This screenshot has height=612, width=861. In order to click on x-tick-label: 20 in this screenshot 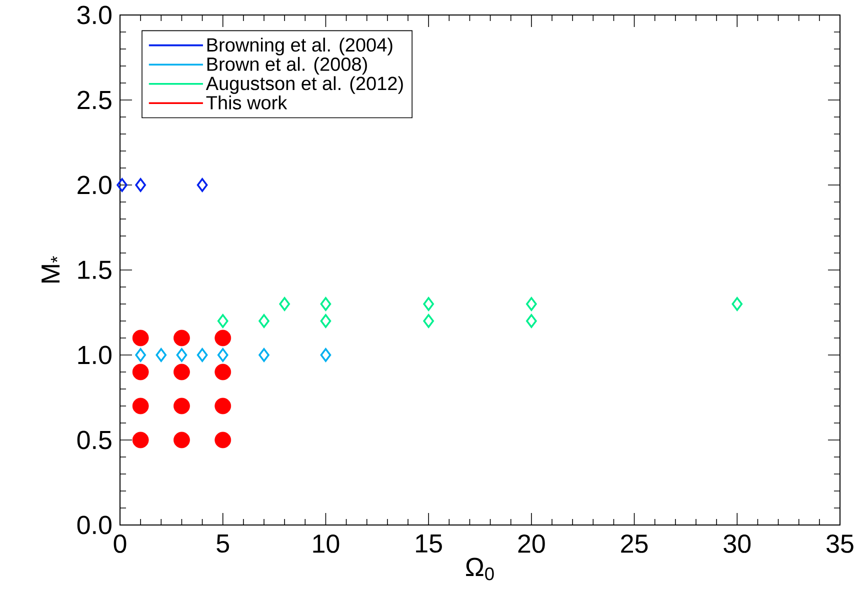, I will do `click(531, 543)`.